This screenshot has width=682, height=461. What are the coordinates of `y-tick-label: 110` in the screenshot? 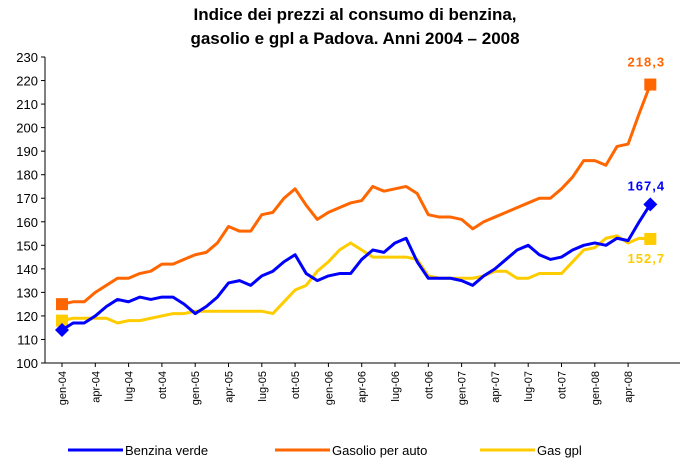 It's located at (27, 339).